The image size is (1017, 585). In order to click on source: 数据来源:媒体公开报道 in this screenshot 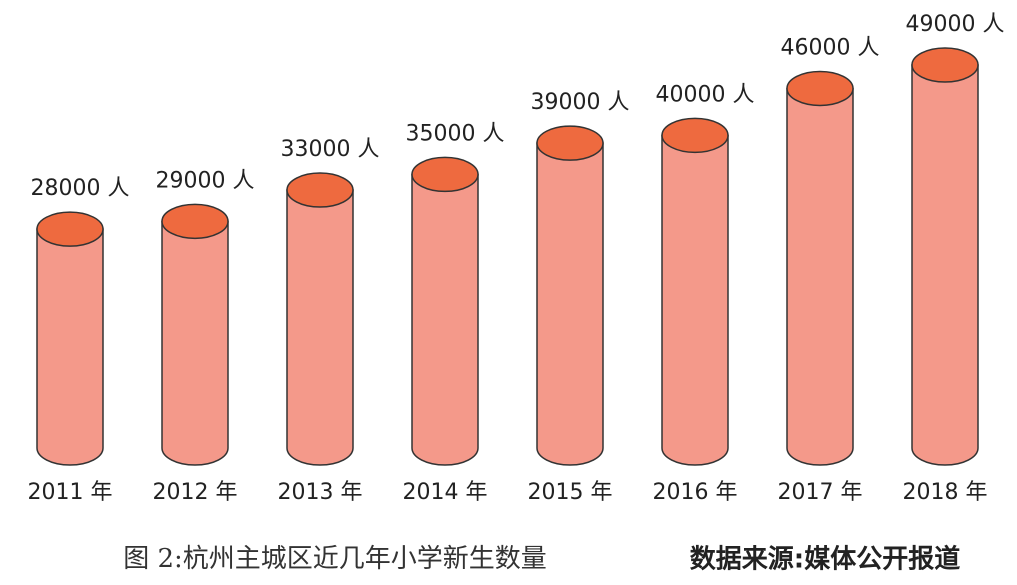, I will do `click(825, 559)`.